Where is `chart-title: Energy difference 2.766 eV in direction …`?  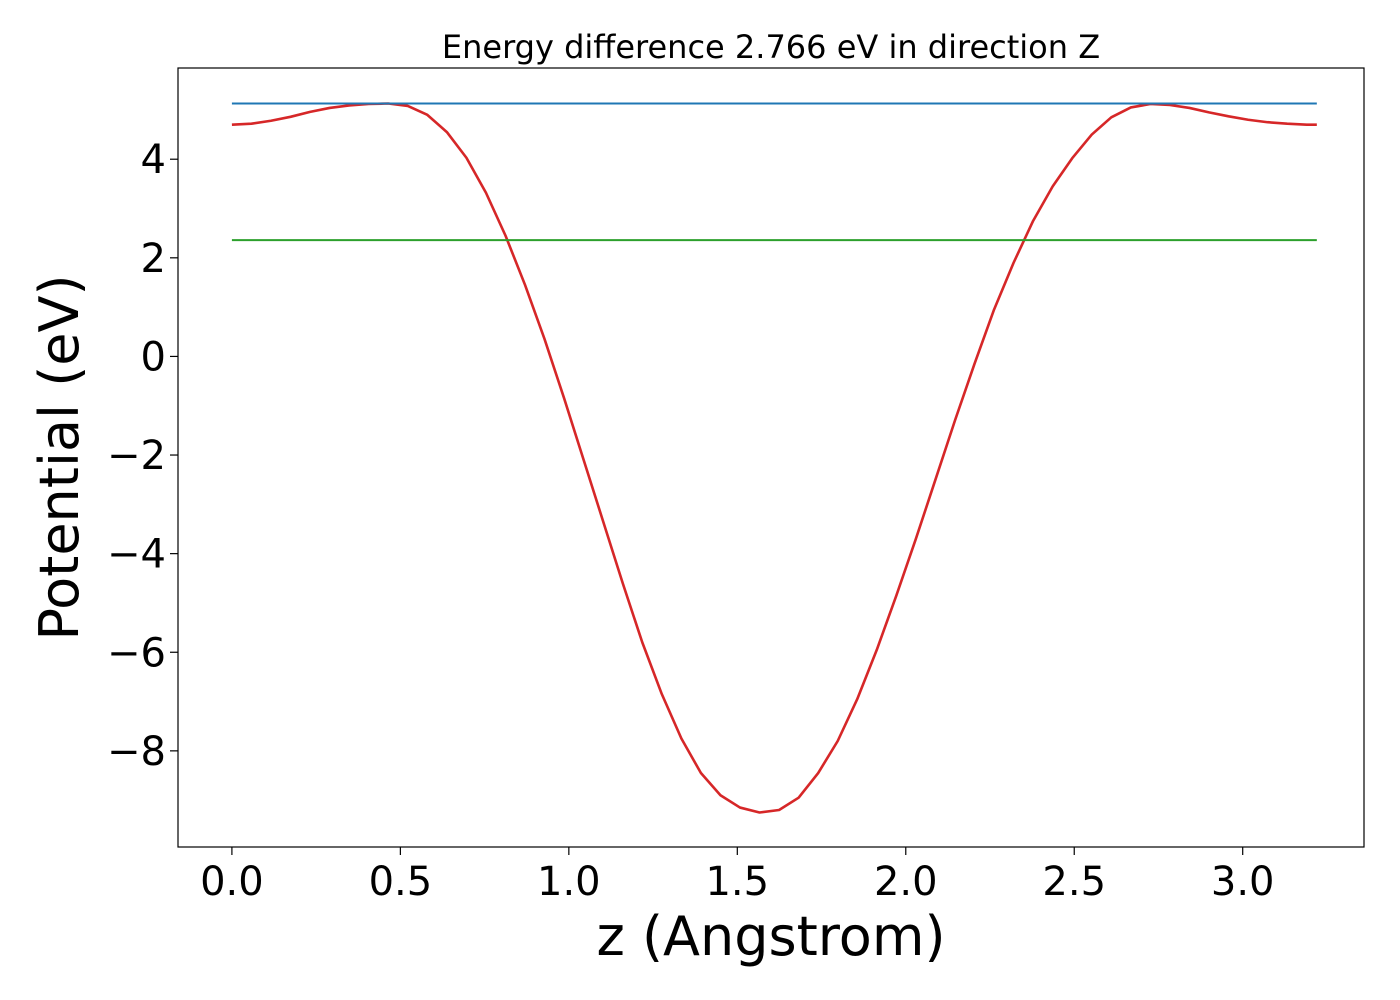
chart-title: Energy difference 2.766 eV in direction … is located at coordinates (771, 47).